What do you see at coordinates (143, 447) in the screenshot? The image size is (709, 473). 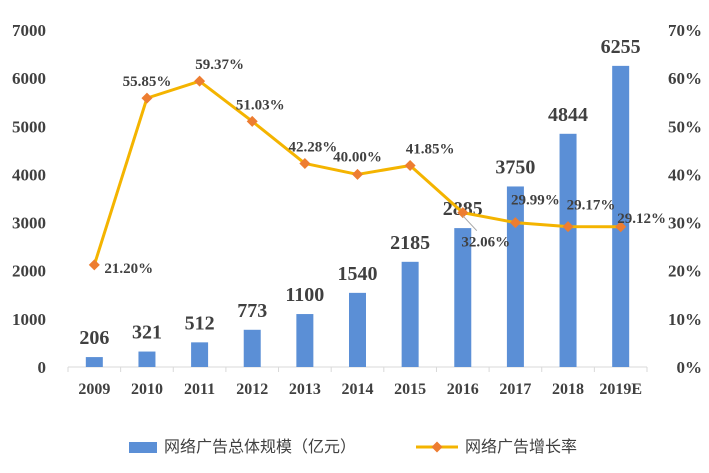 I see `legend-bar-swatch` at bounding box center [143, 447].